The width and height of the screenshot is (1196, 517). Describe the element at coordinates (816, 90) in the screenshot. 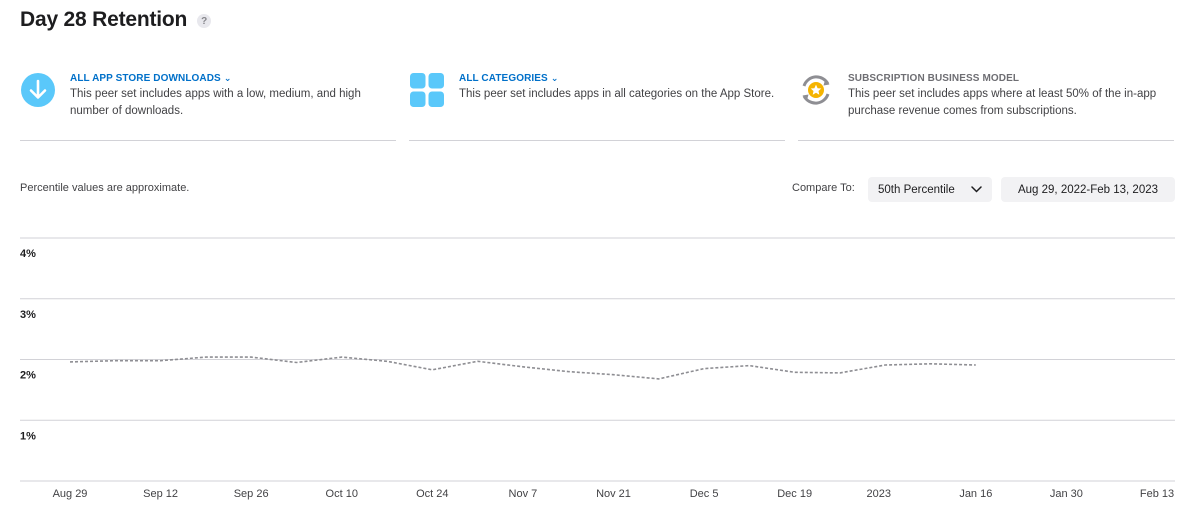

I see `subscription-star-icon` at that location.